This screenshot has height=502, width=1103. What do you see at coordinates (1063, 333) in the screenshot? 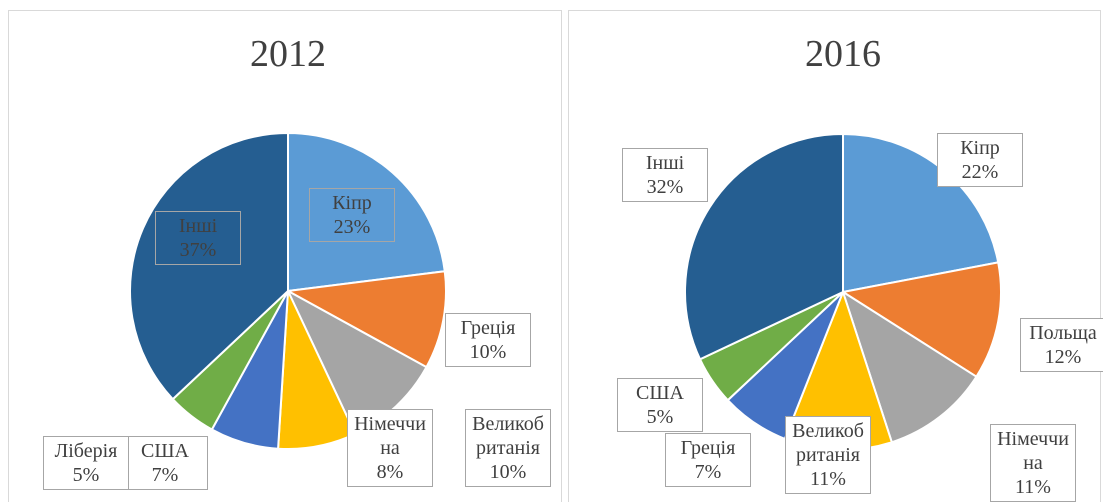
I see `label-text: Польща` at bounding box center [1063, 333].